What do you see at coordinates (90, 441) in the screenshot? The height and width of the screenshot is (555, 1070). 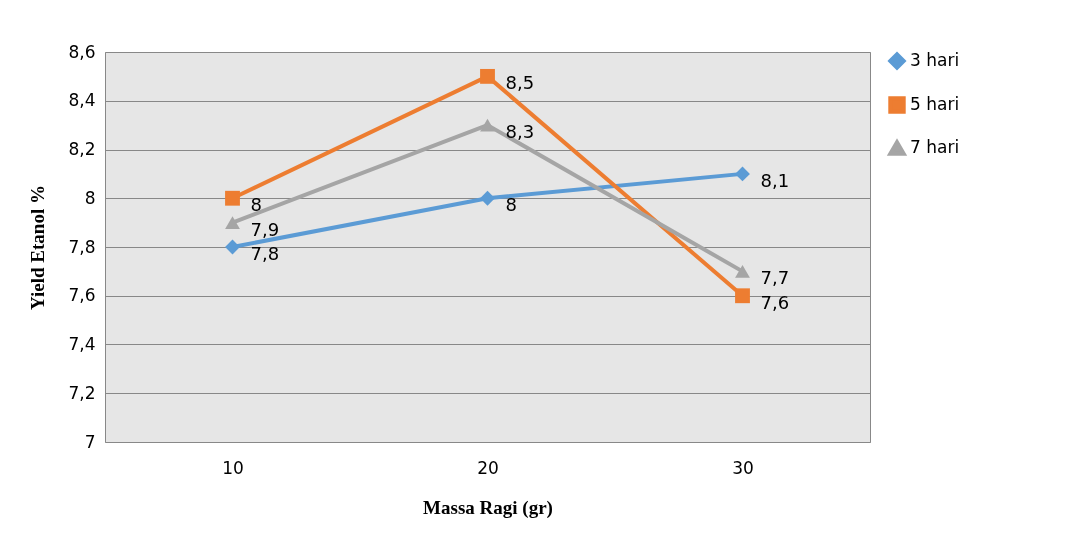 I see `y-tick-label: 7` at bounding box center [90, 441].